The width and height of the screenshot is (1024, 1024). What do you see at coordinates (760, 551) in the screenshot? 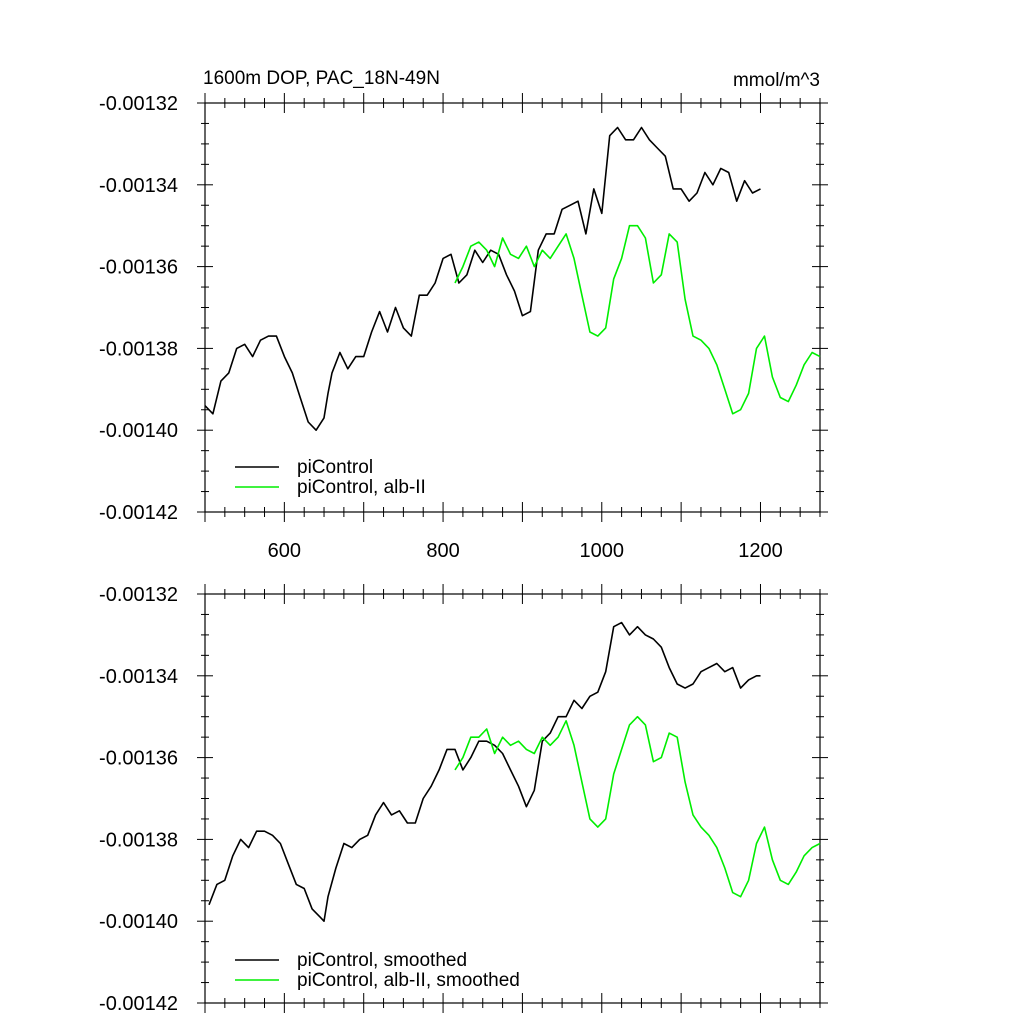
I see `x-tick-label: 1200` at bounding box center [760, 551].